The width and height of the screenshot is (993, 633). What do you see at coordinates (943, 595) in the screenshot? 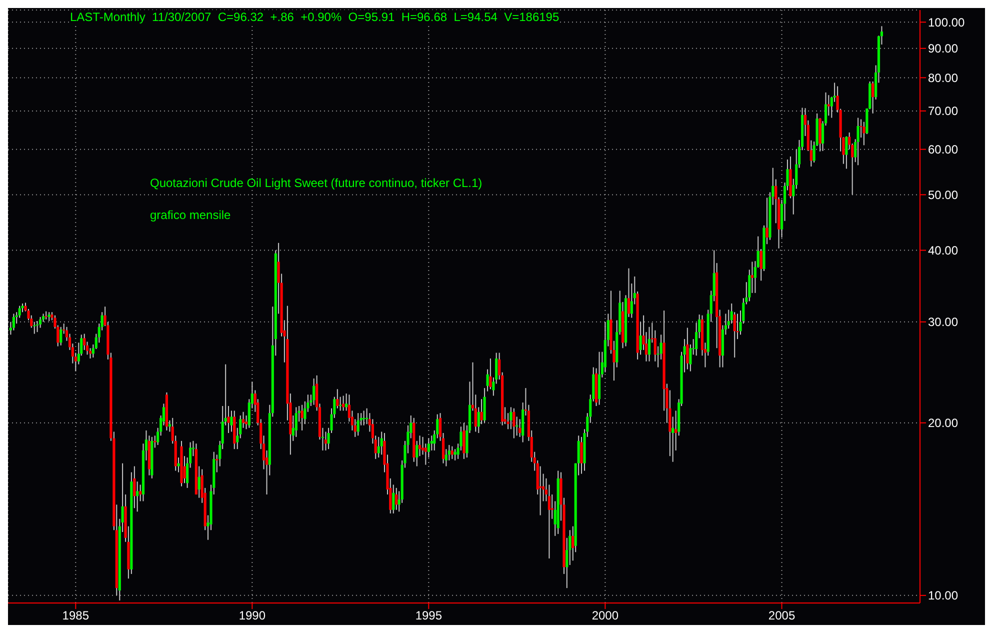
I see `y-tick-label: 10.00` at bounding box center [943, 595].